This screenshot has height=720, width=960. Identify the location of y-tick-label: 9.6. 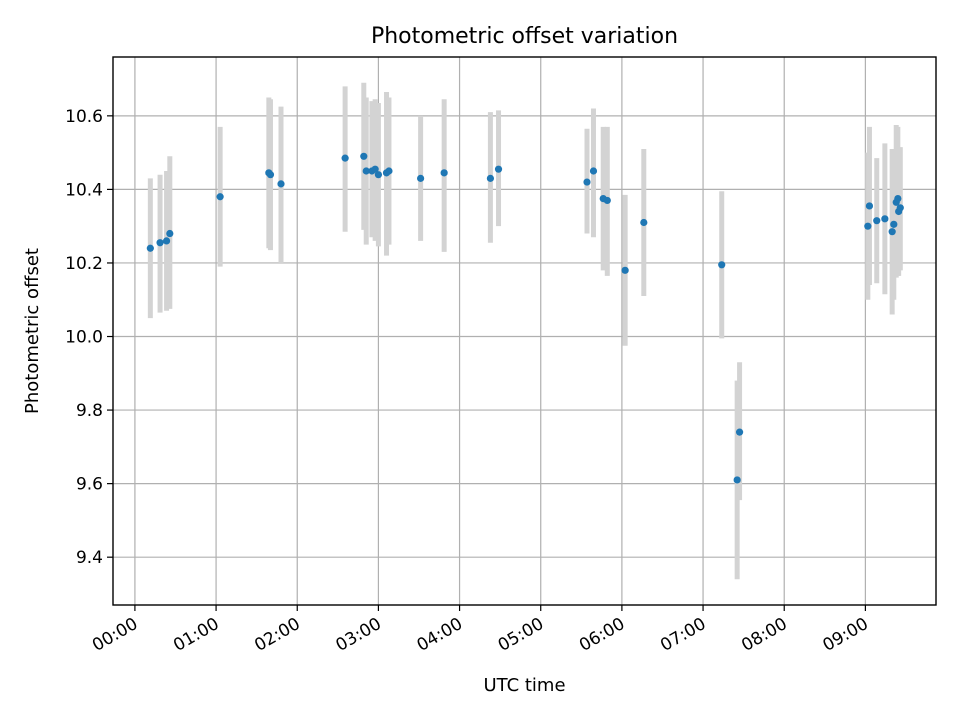
(89, 485).